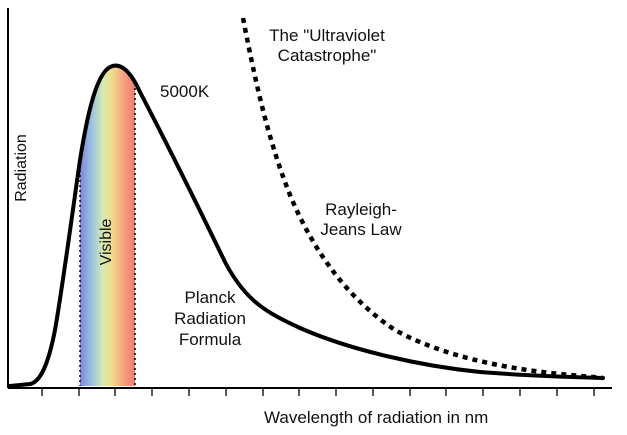 Image resolution: width=627 pixels, height=435 pixels. What do you see at coordinates (210, 297) in the screenshot?
I see `planck-line1: Planck` at bounding box center [210, 297].